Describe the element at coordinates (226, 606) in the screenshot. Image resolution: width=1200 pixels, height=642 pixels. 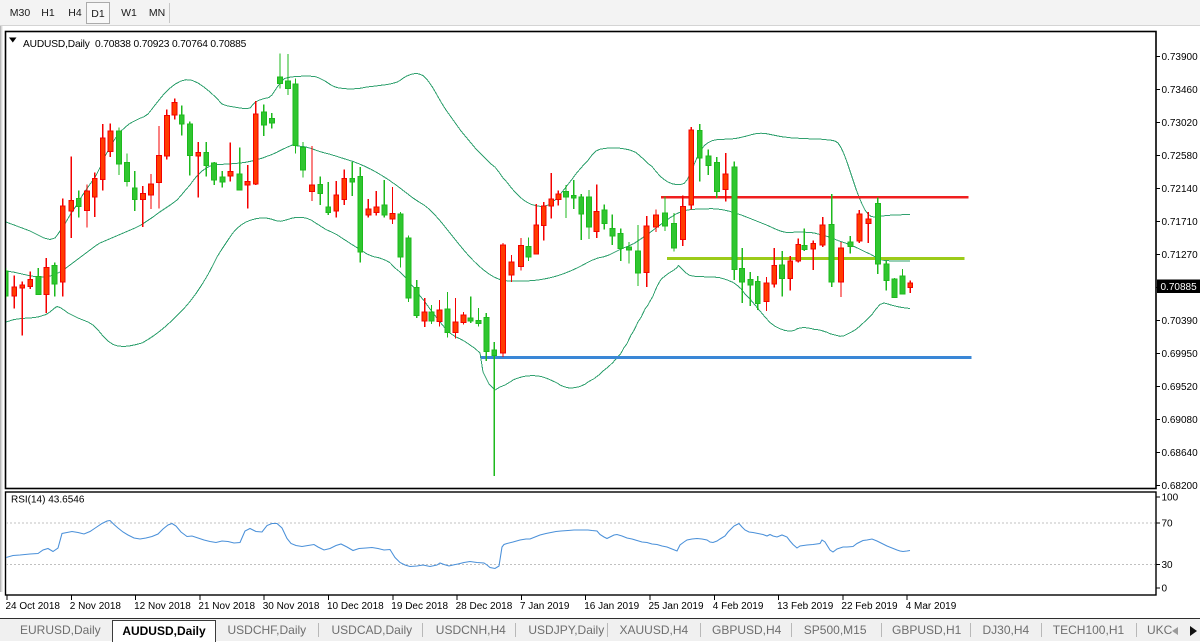
I see `svg-text: 21 Nov 2018` at that location.